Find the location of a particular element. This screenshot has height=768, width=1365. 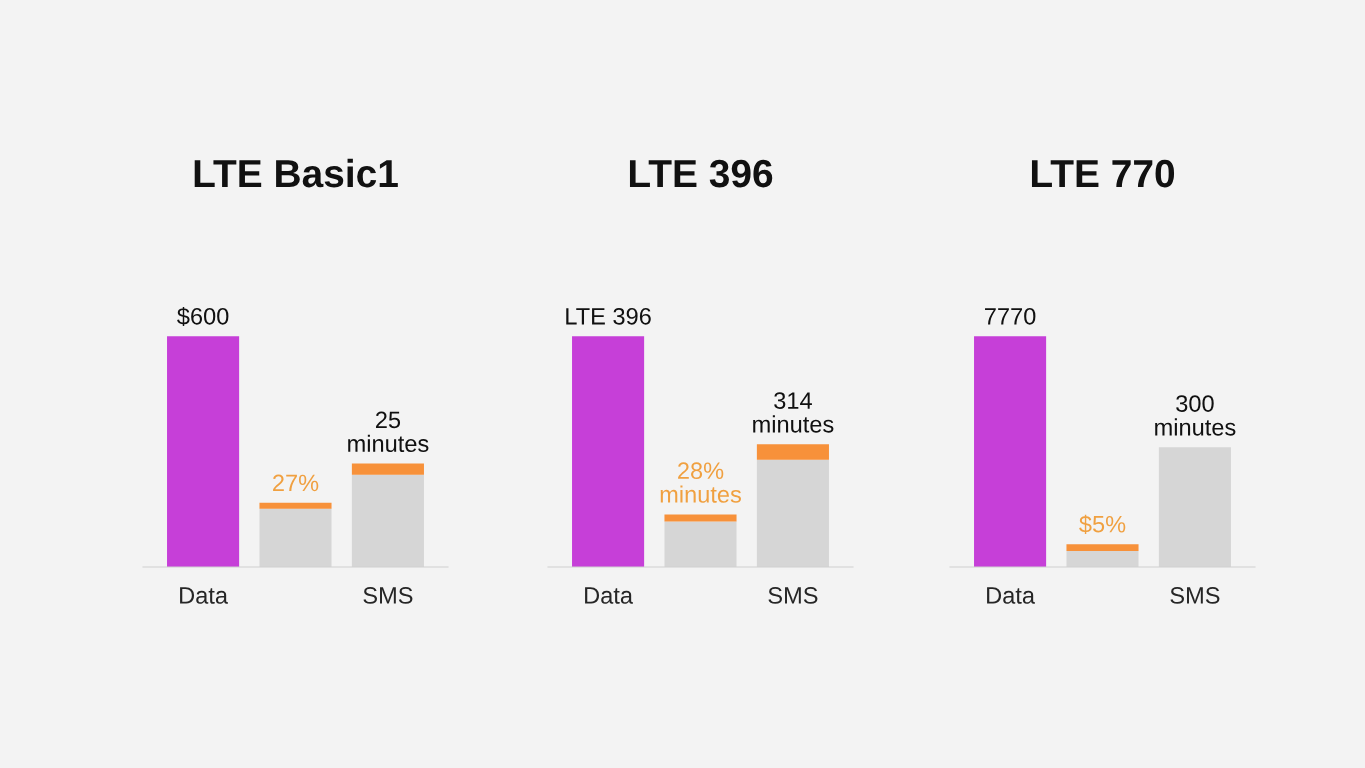

annotation: 25 minutes is located at coordinates (388, 432).